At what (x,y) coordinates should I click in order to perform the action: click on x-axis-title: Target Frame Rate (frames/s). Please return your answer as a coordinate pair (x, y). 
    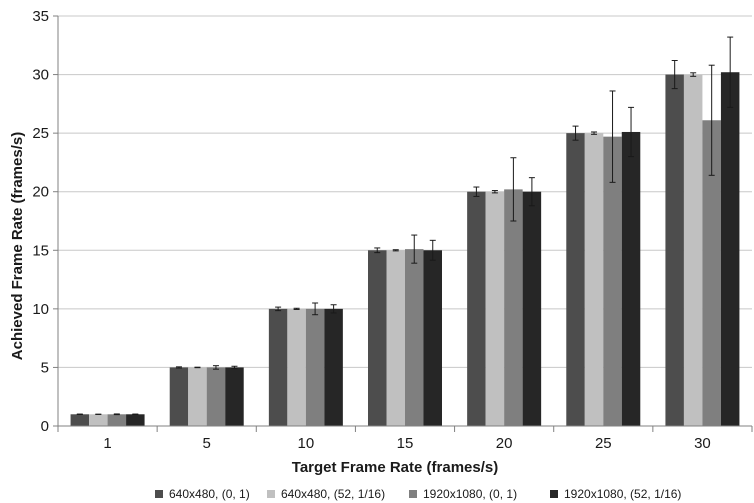
    Looking at the image, I should click on (395, 467).